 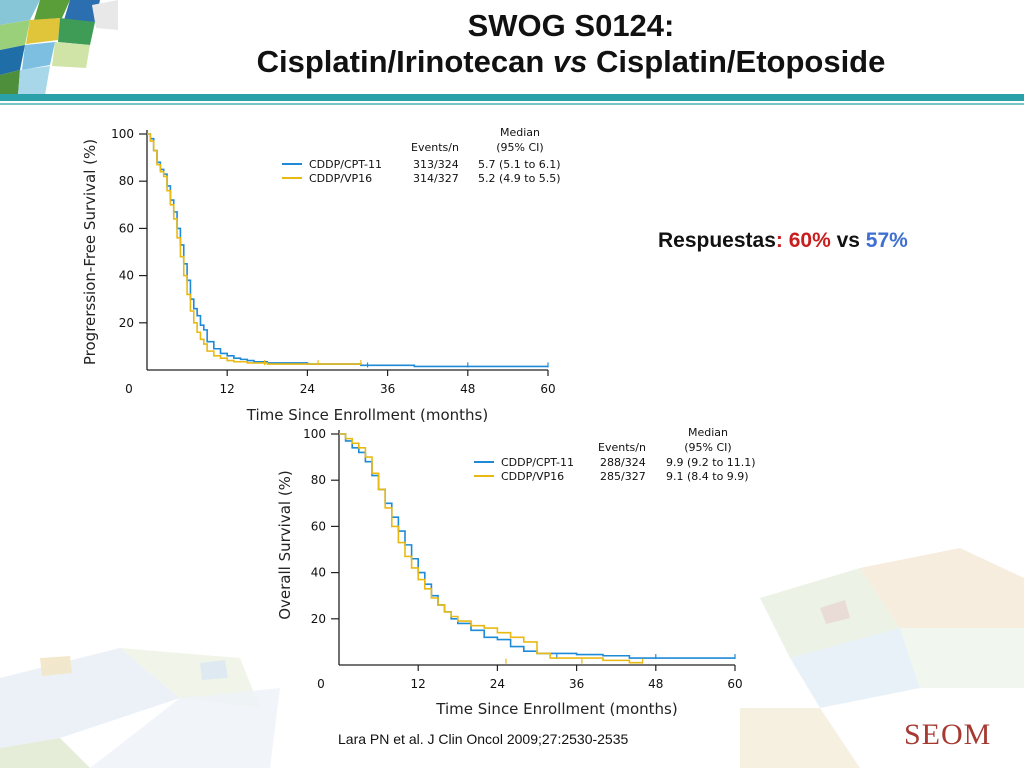 I want to click on pfs-legend-name-0: CDDP/CPT-11, so click(x=345, y=164).